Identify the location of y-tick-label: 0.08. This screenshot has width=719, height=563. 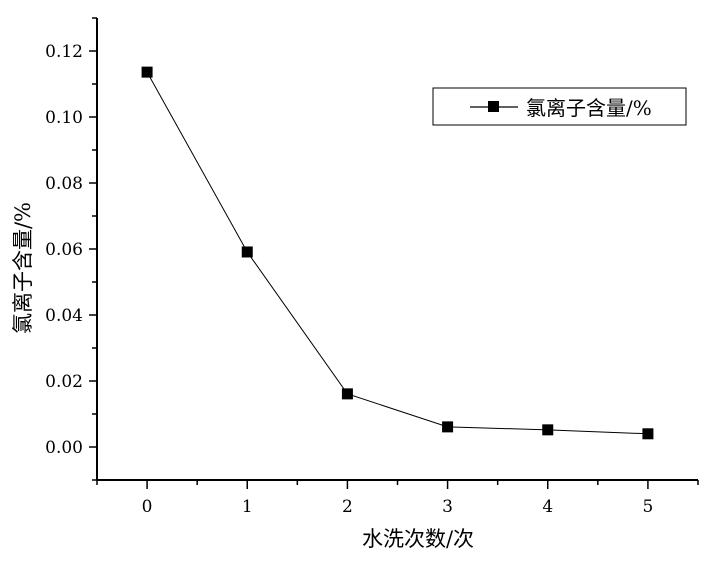
(64, 184).